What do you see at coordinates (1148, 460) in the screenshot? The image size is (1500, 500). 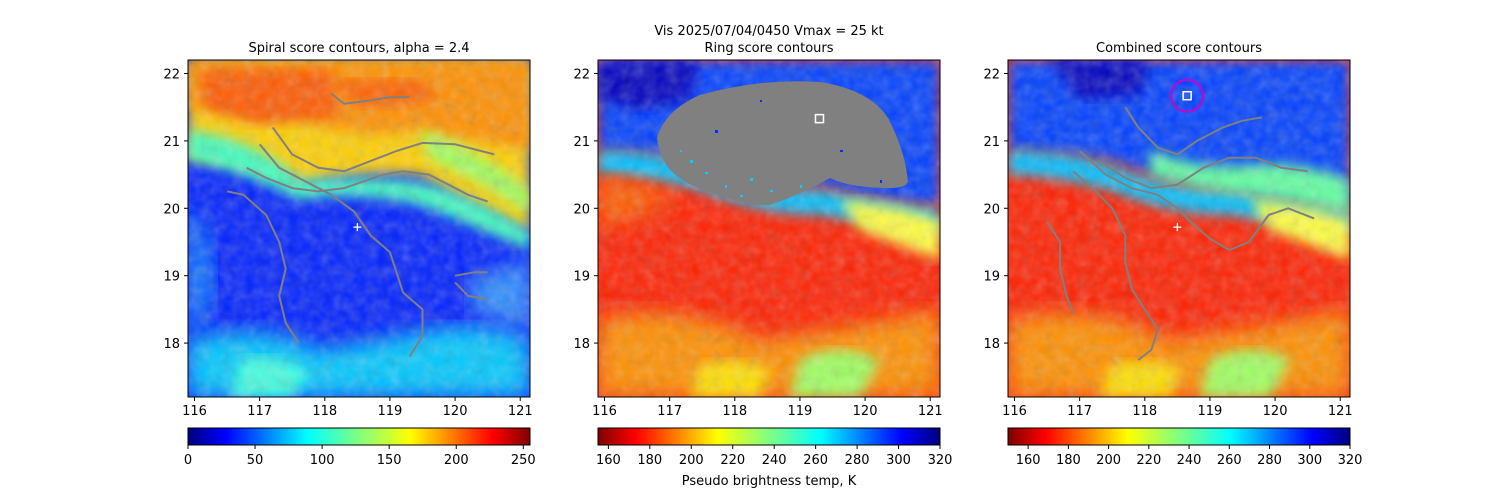 I see `combined-cbar-tick-label: 220` at bounding box center [1148, 460].